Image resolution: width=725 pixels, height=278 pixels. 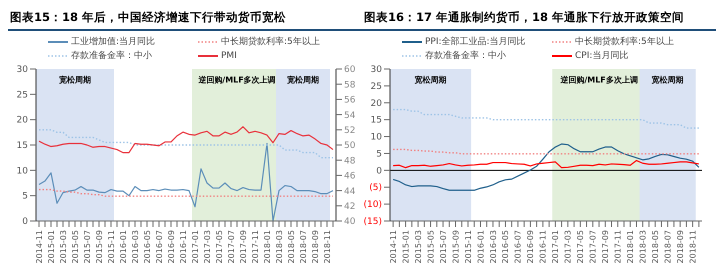 What do you see at coordinates (113, 42) in the screenshot?
I see `legend-label: 工业增加值:当月同比` at bounding box center [113, 42].